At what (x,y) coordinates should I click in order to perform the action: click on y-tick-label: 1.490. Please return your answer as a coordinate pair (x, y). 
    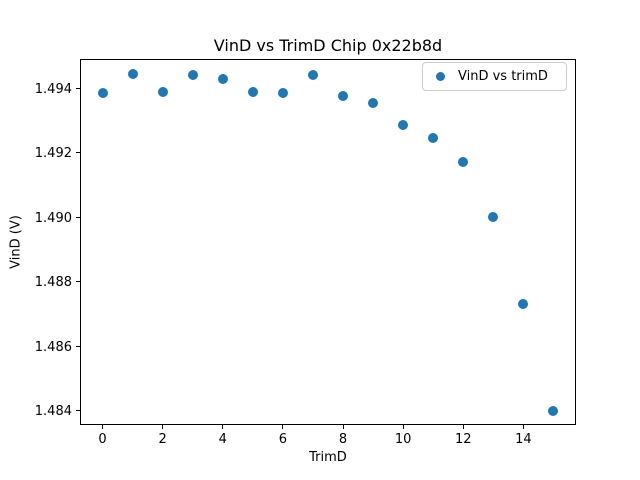
    Looking at the image, I should click on (53, 218).